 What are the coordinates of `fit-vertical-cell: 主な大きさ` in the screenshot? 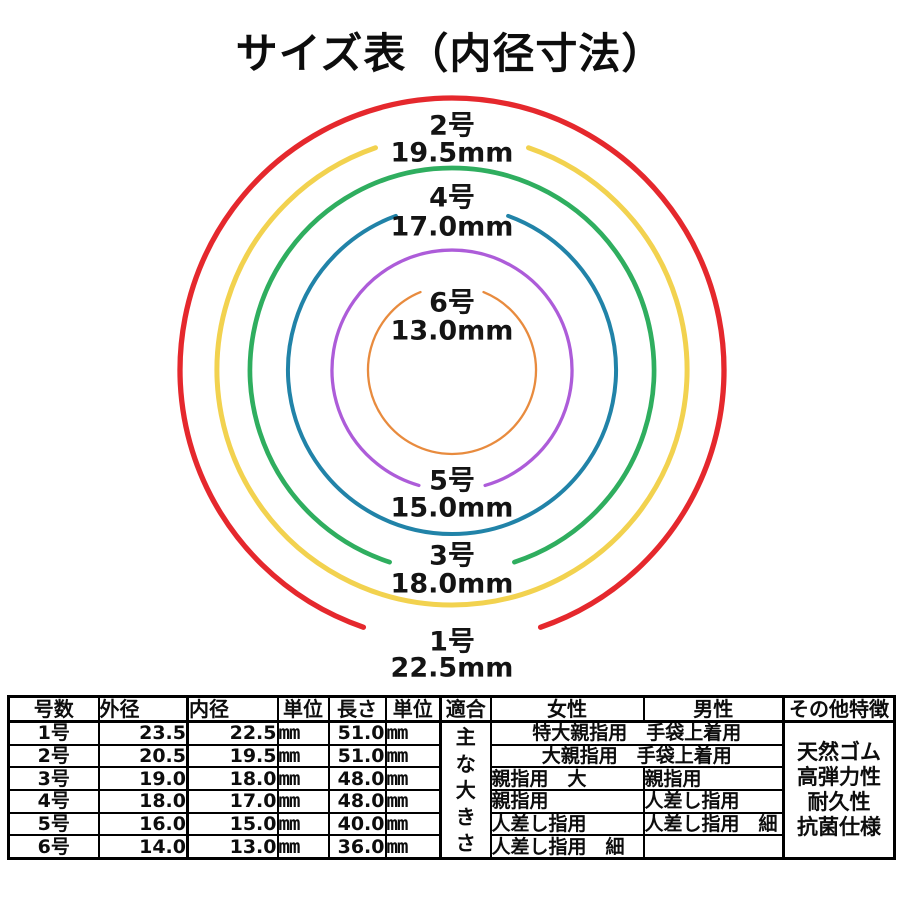 It's located at (465, 790).